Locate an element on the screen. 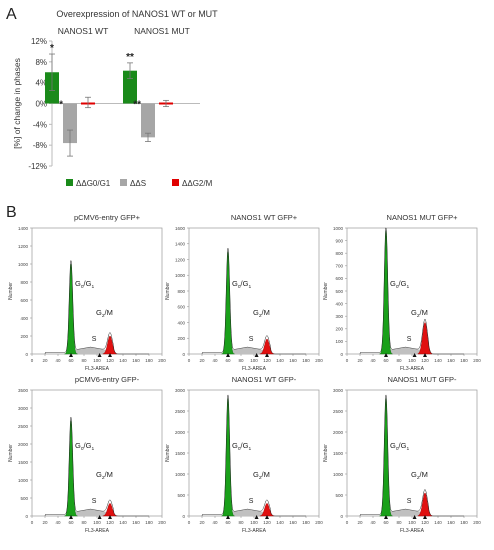  y-tick-label: 3000 is located at coordinates (338, 390).